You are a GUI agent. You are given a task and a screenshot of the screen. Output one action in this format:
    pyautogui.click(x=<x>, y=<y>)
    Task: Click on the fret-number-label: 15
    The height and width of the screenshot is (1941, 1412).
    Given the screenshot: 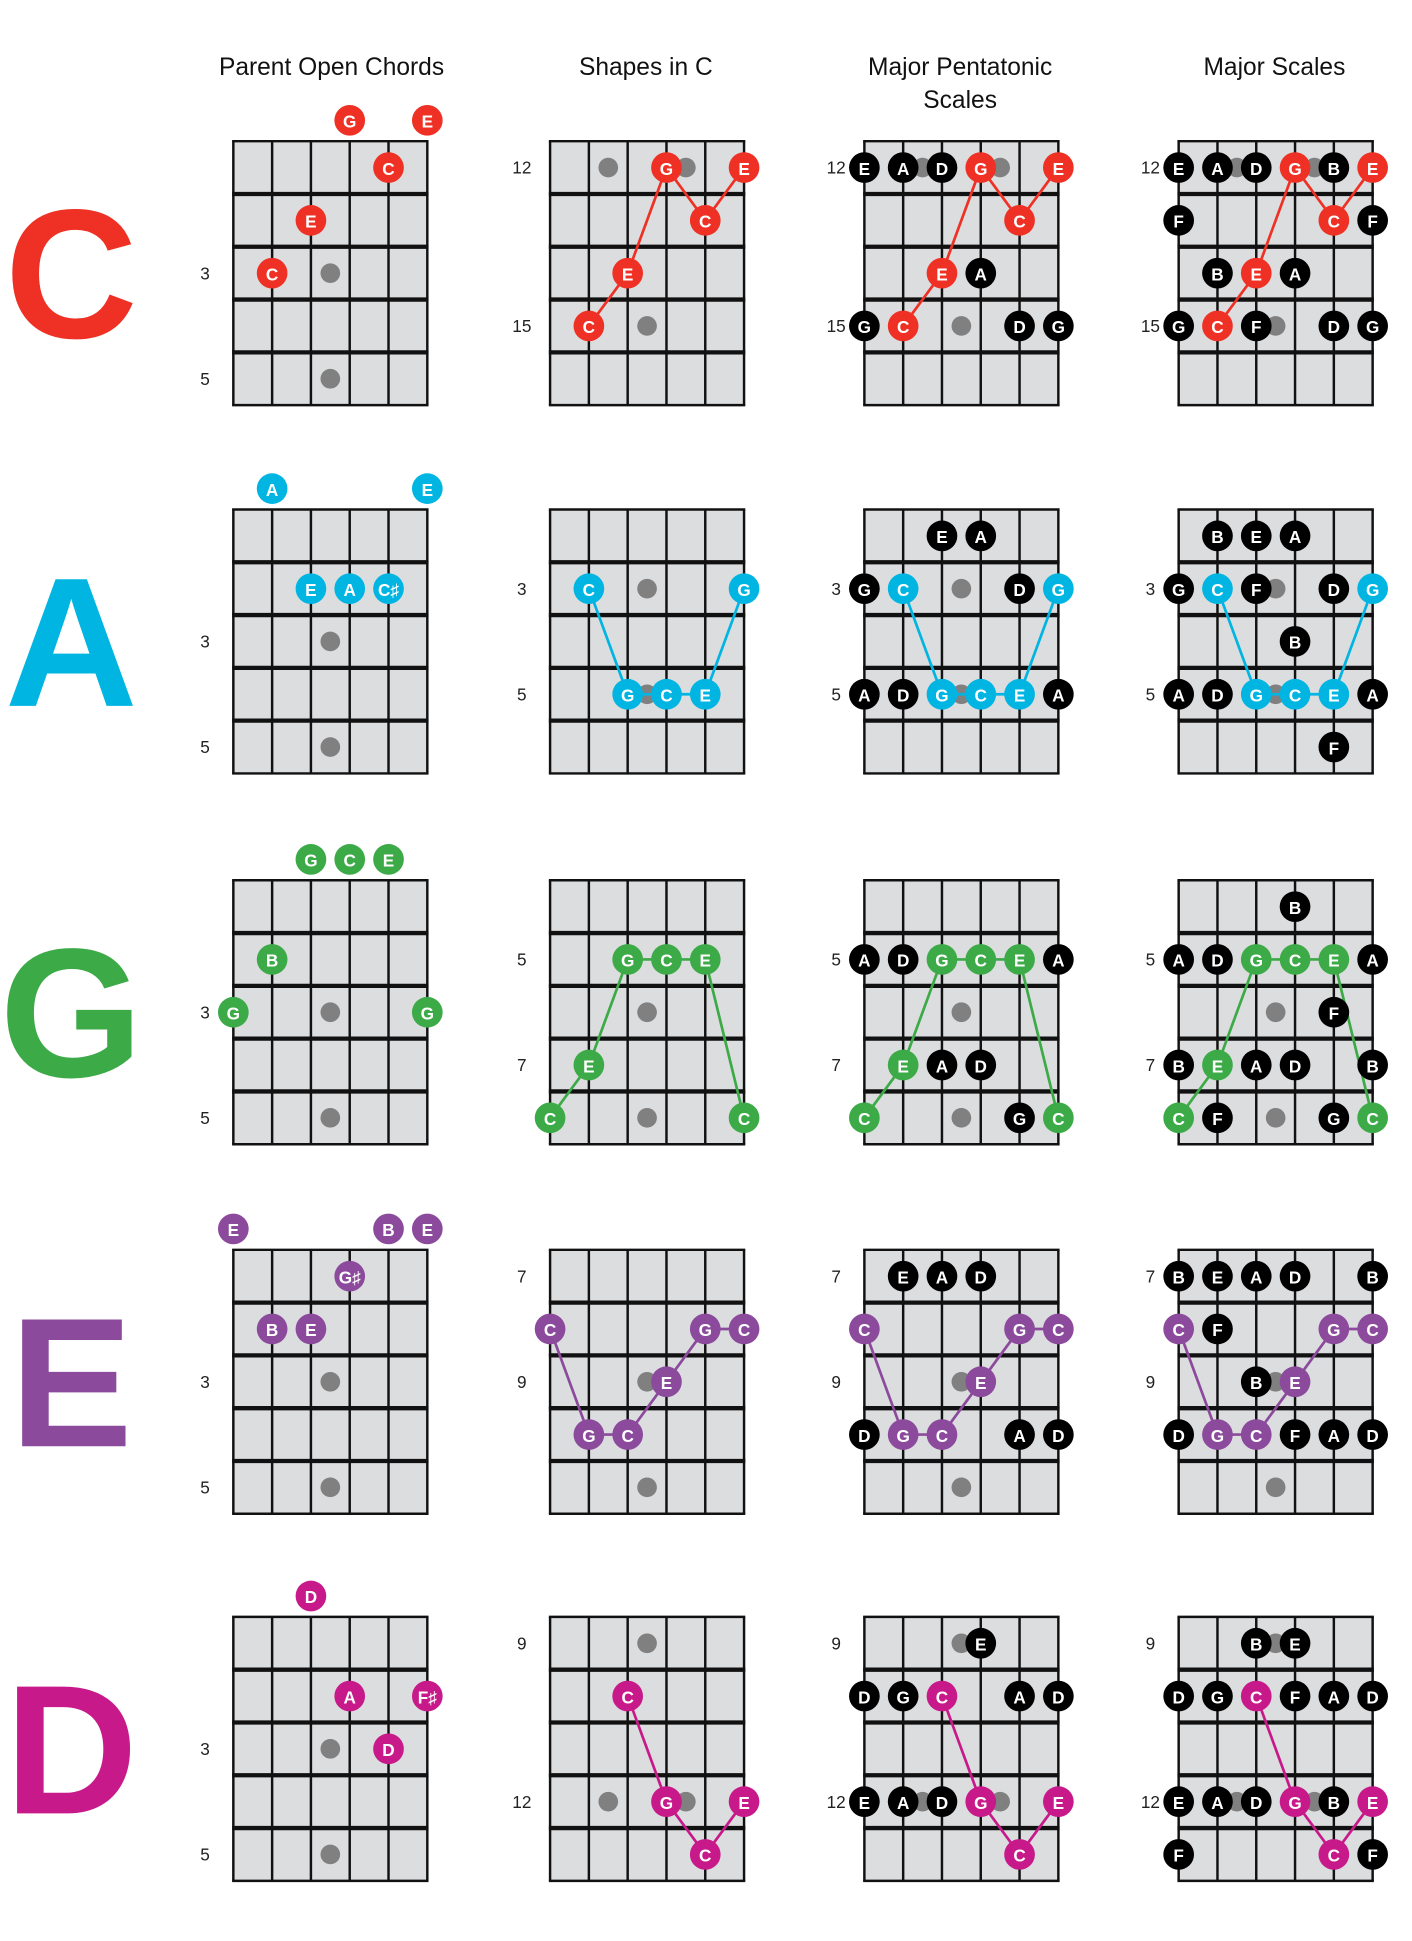 What is the action you would take?
    pyautogui.click(x=521, y=326)
    